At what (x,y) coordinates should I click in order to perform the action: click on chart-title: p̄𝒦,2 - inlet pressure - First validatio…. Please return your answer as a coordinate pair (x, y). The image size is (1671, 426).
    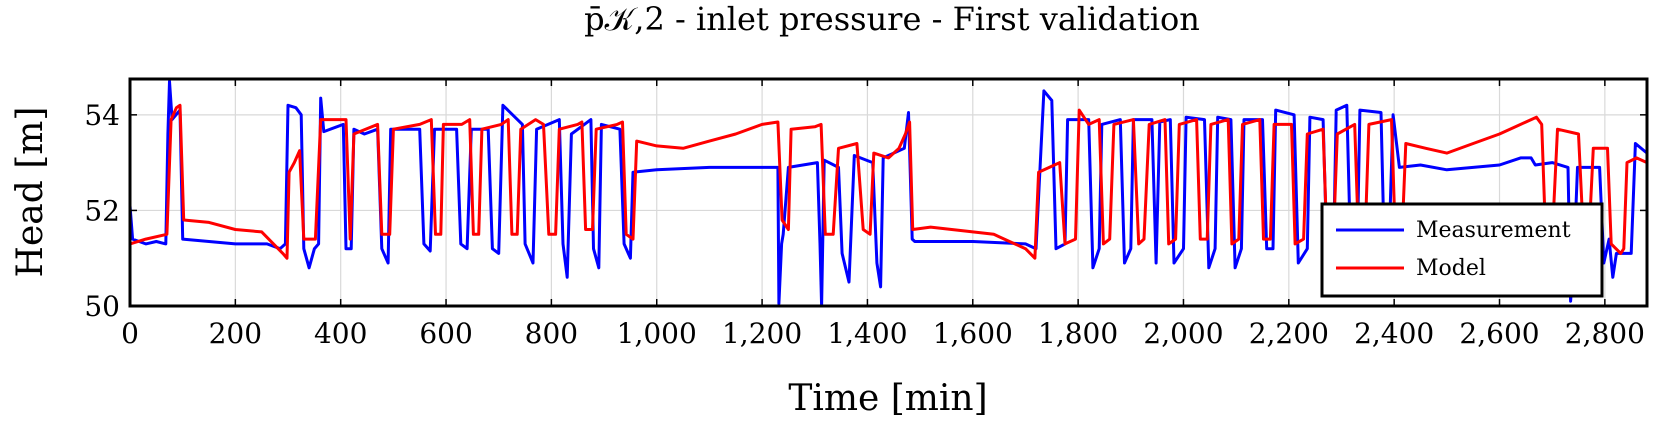
    Looking at the image, I should click on (892, 19).